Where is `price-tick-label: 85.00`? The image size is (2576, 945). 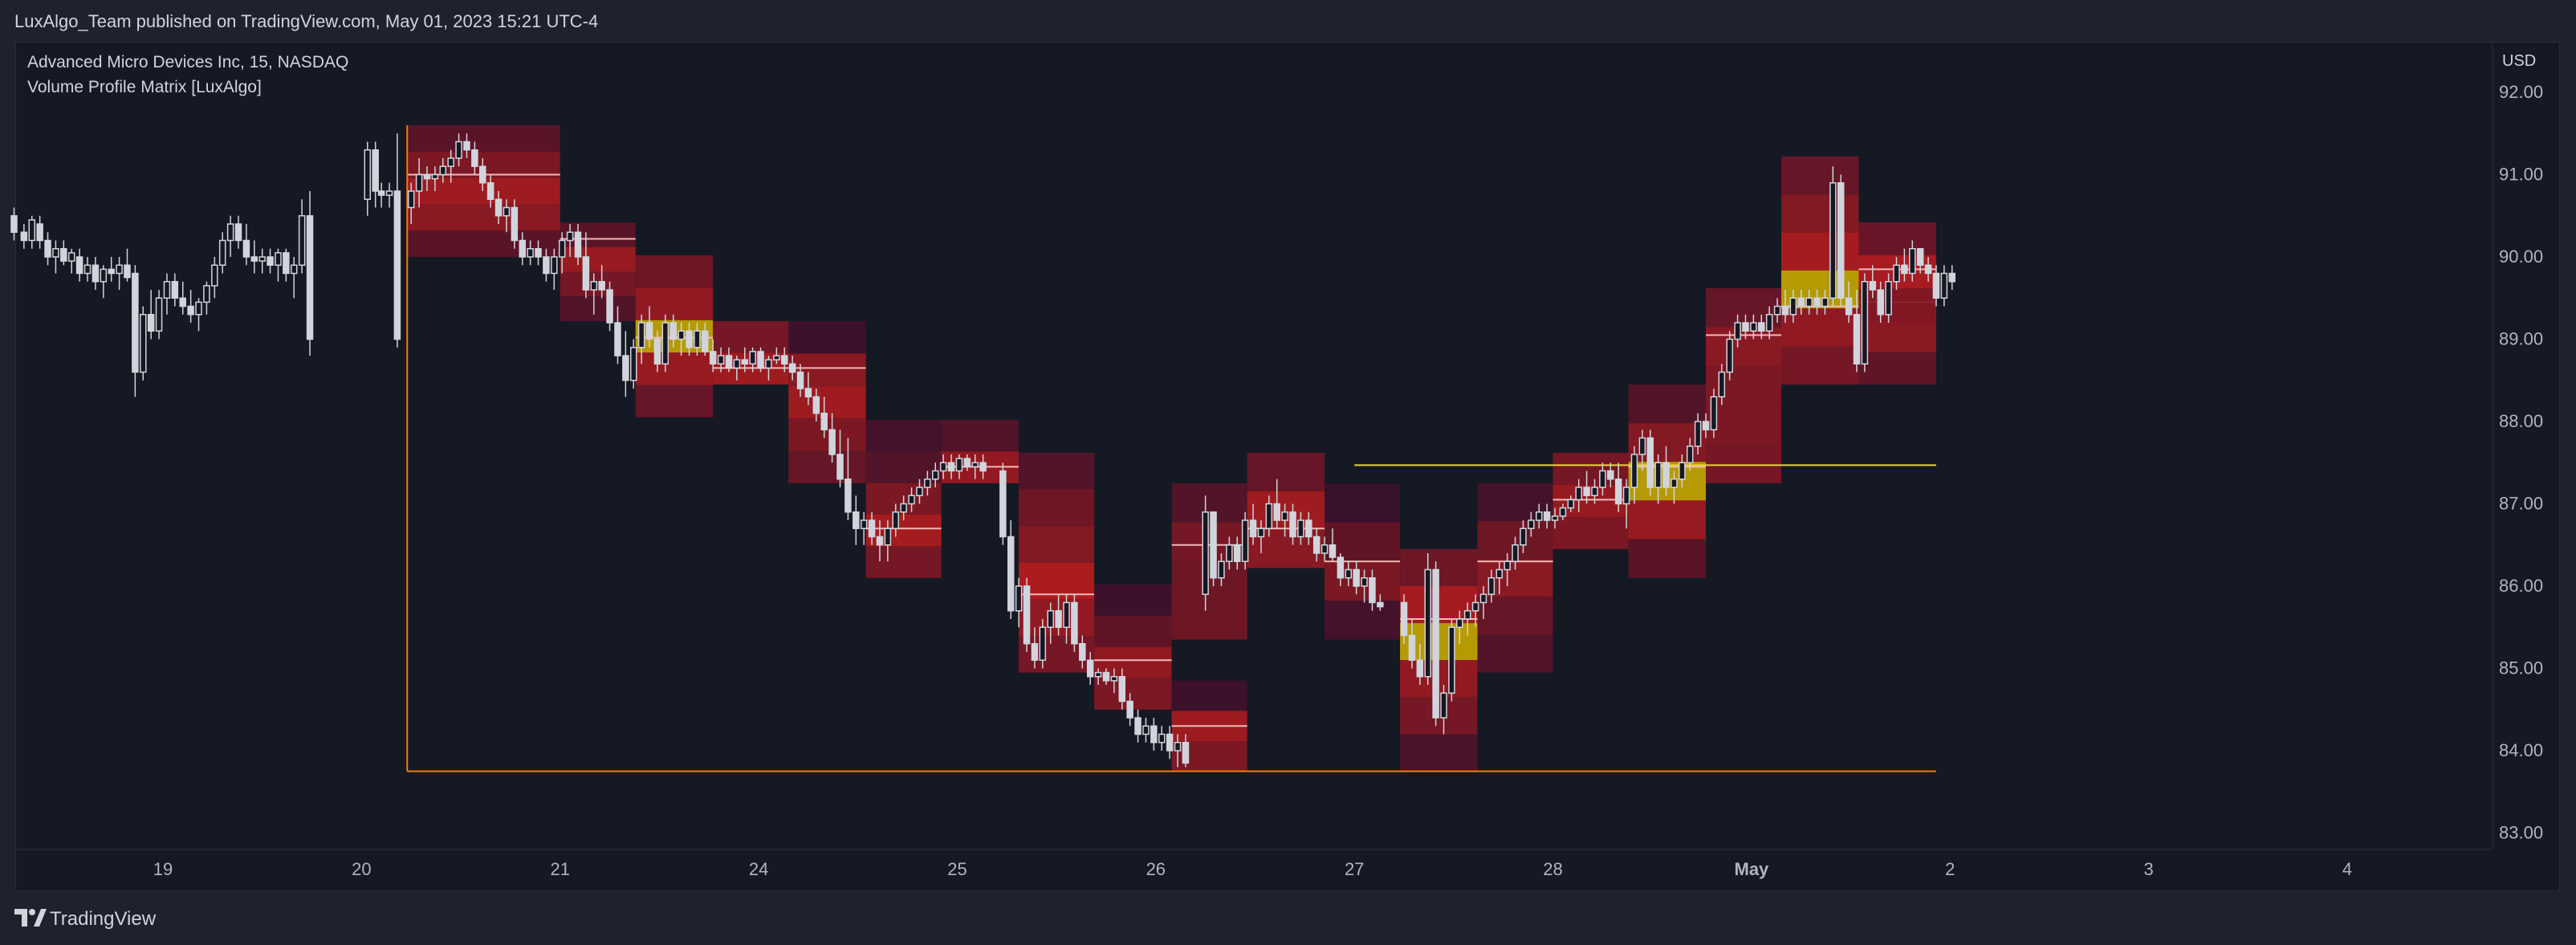
price-tick-label: 85.00 is located at coordinates (2521, 668).